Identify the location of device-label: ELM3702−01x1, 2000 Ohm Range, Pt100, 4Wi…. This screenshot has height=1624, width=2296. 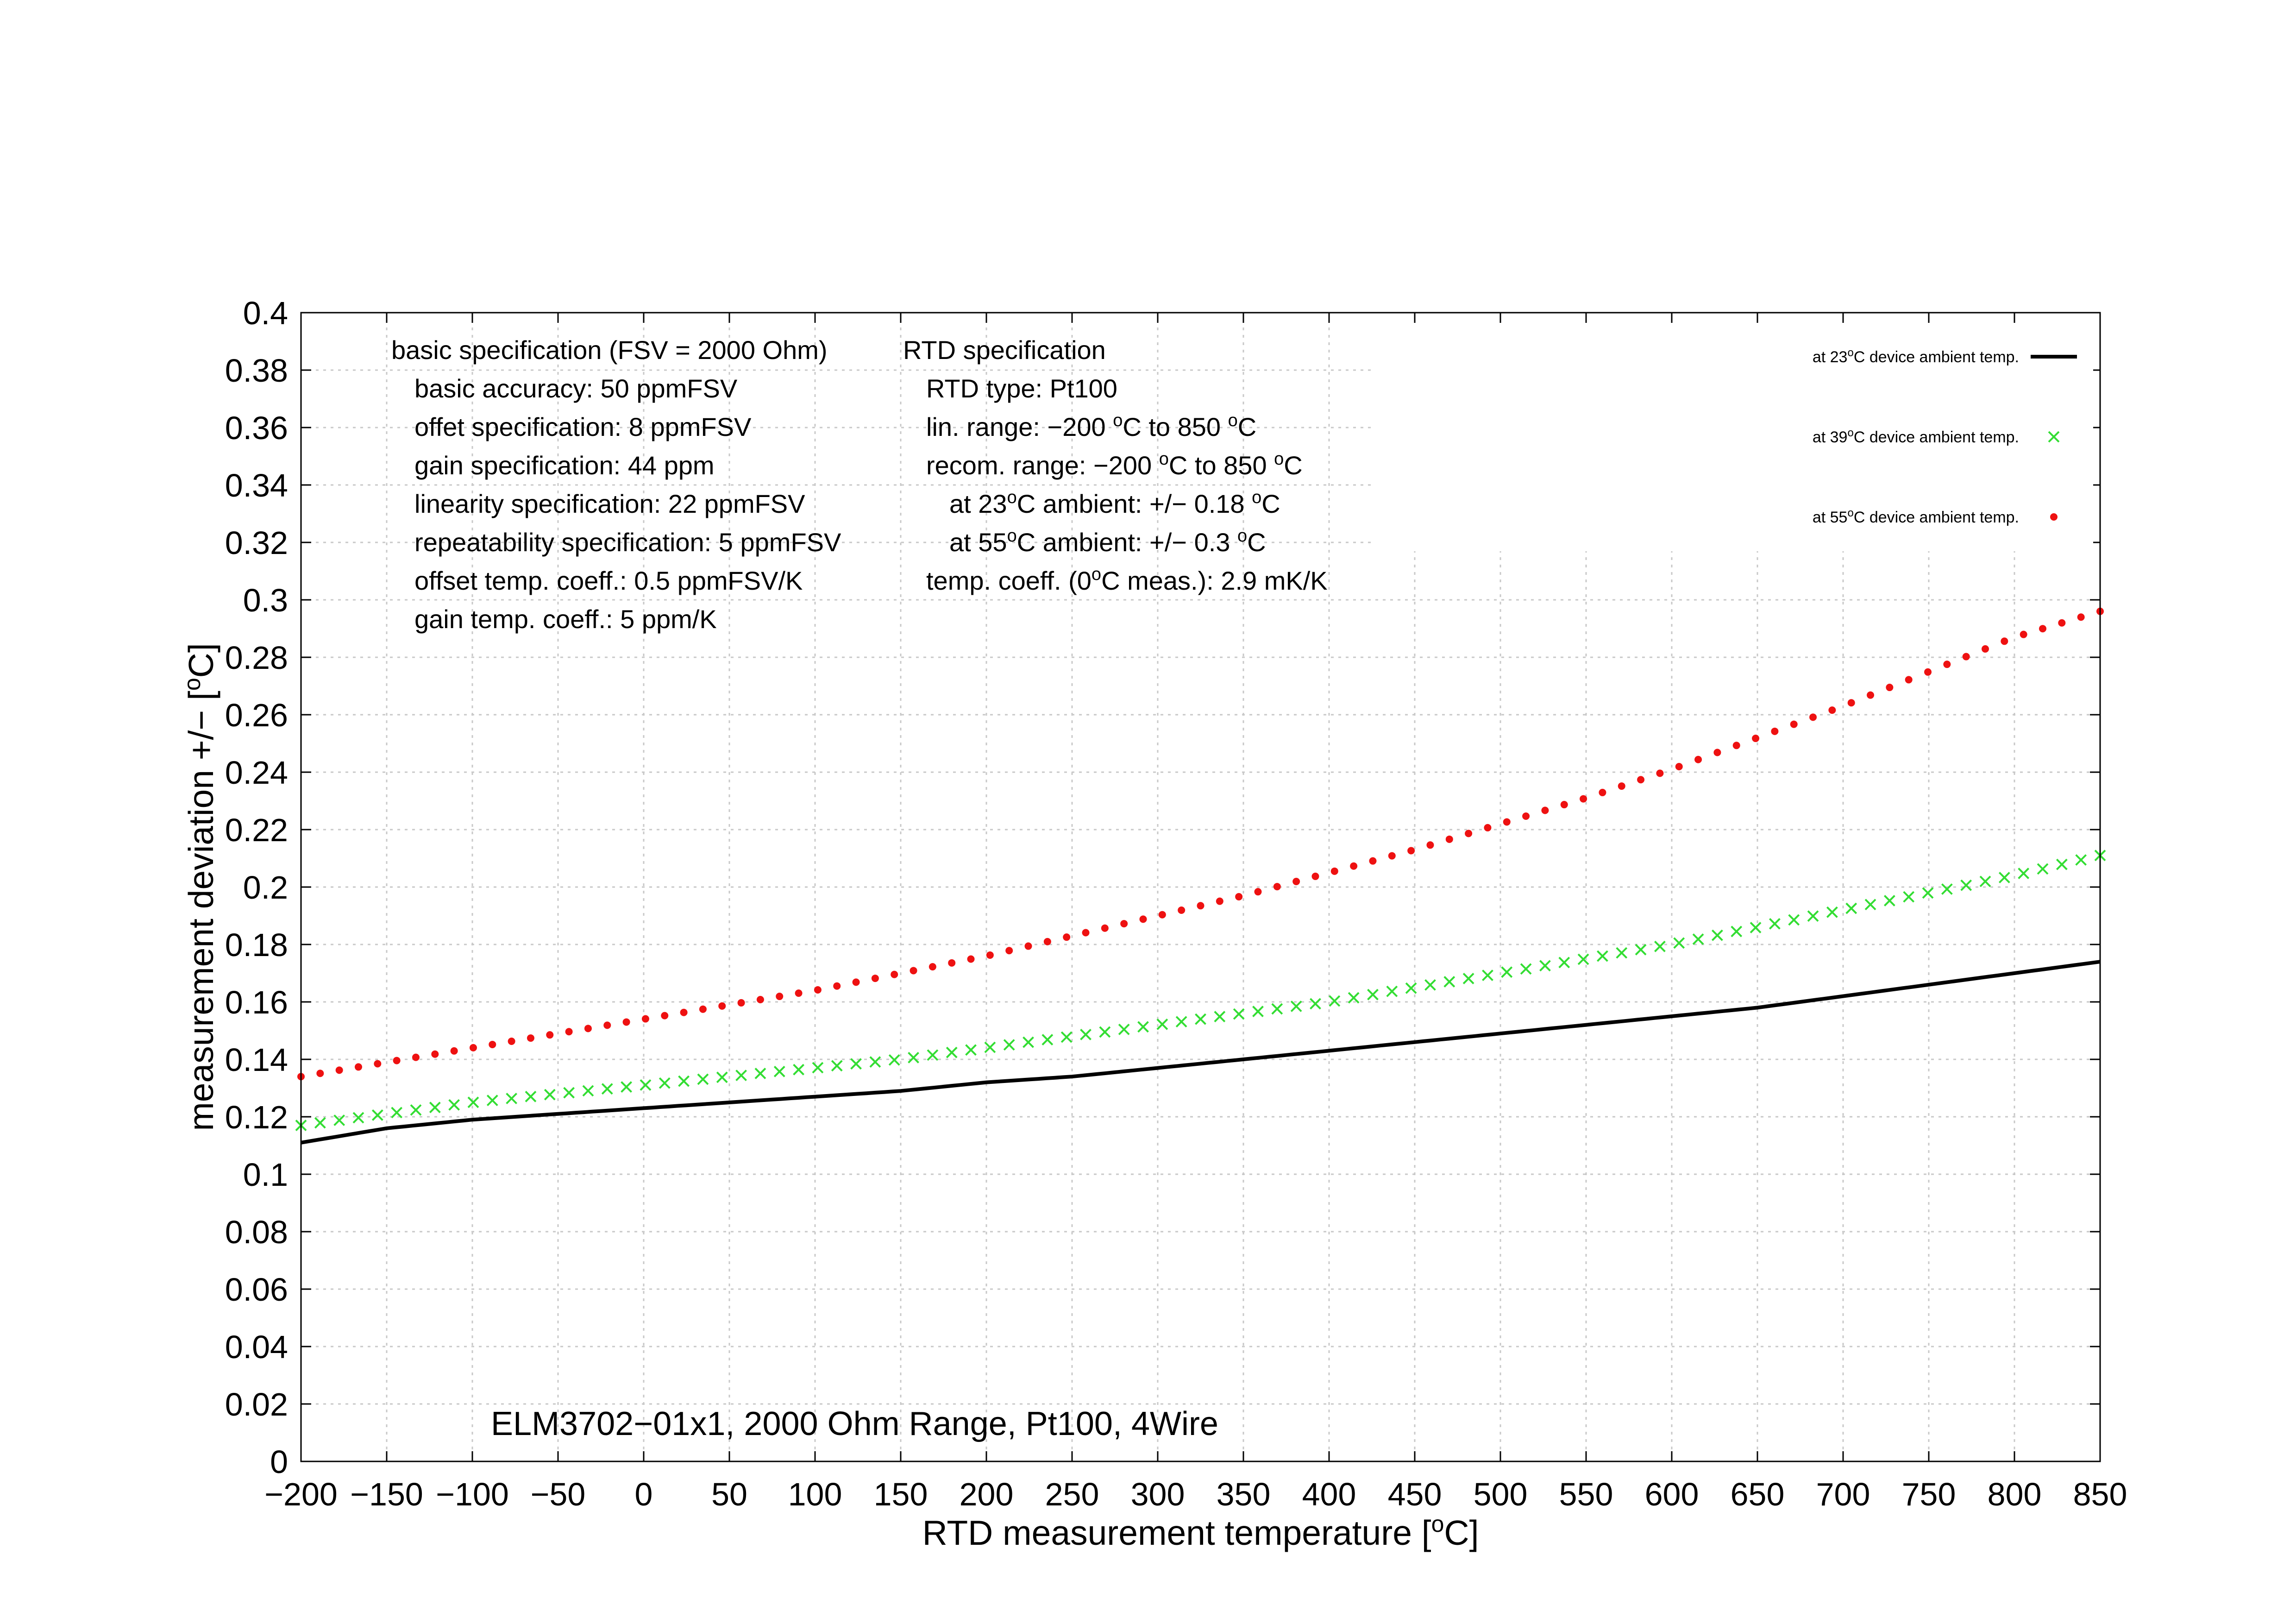
(854, 1423).